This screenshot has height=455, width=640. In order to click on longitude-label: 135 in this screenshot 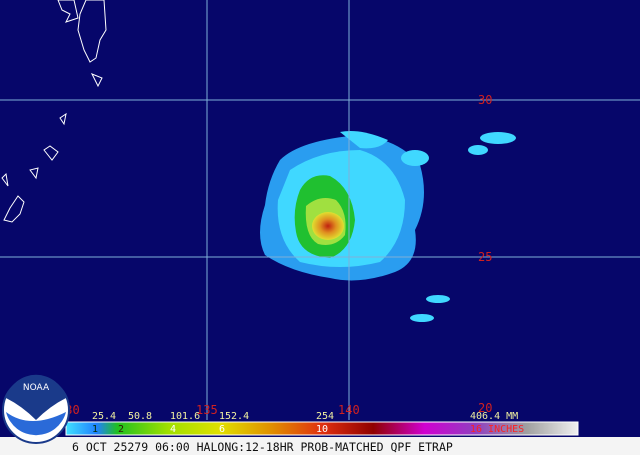, I will do `click(207, 410)`.